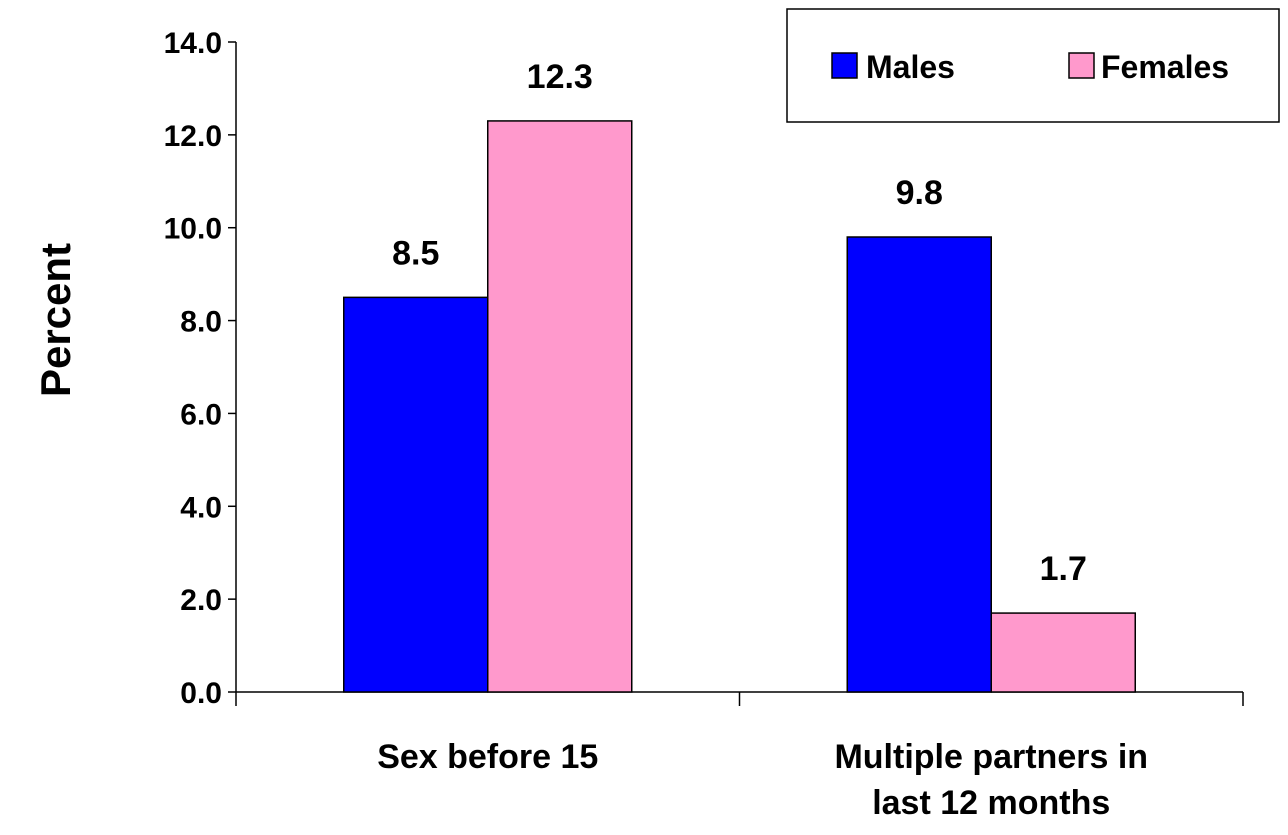 The height and width of the screenshot is (835, 1288). What do you see at coordinates (55, 320) in the screenshot?
I see `y-axis-title: Percent` at bounding box center [55, 320].